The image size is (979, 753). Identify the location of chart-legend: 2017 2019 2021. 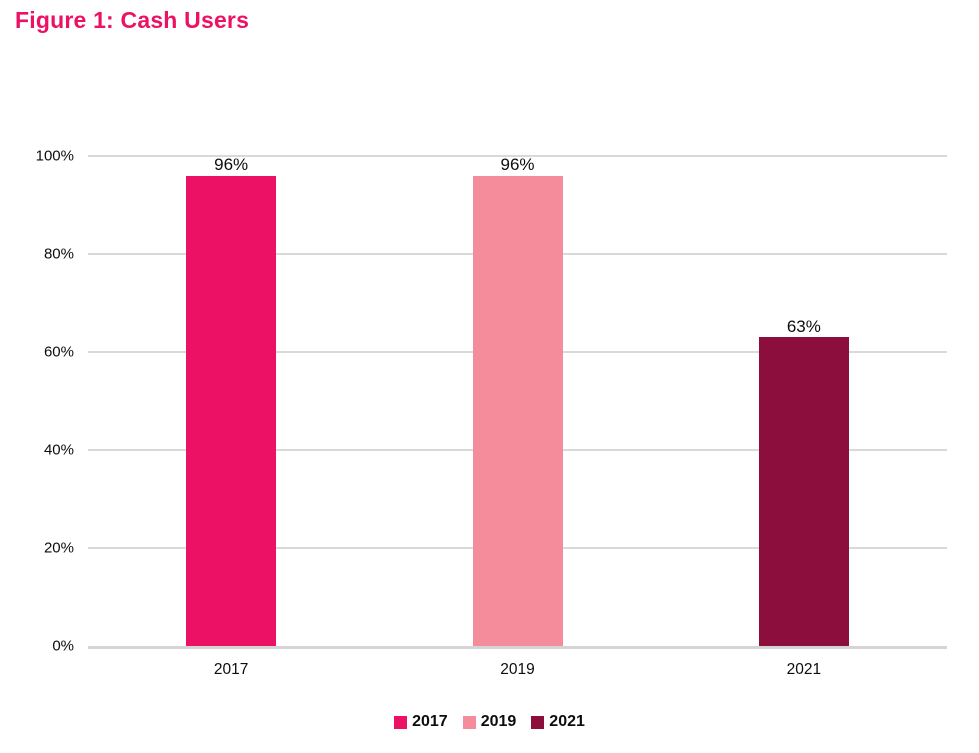
(489, 722).